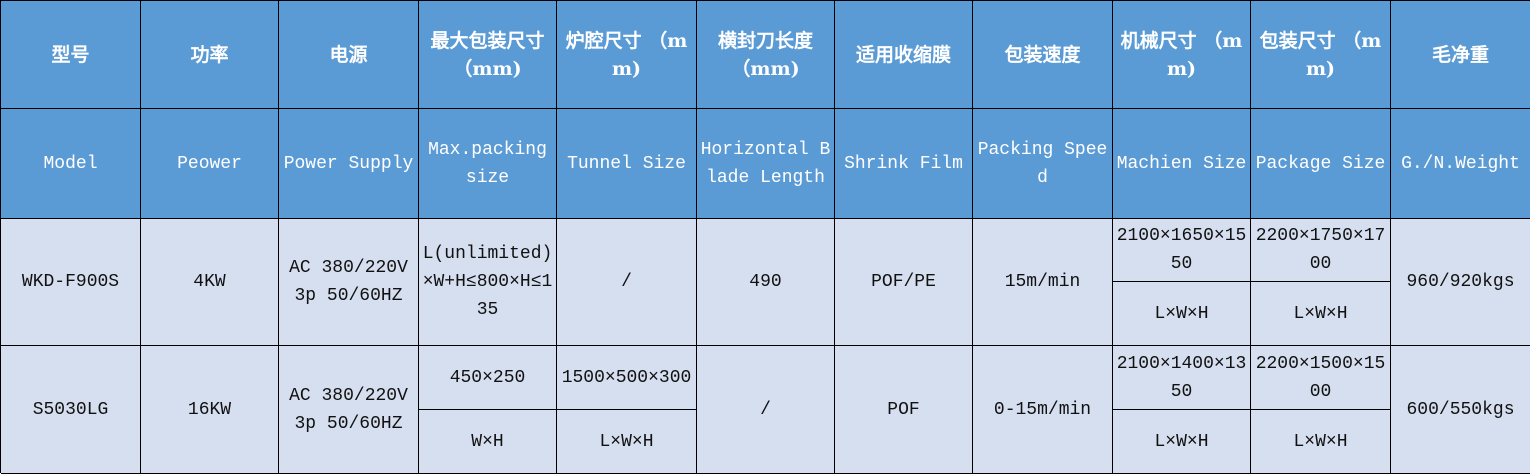 This screenshot has width=1530, height=474. I want to click on header-en-blade: Horizontal Blade Length, so click(766, 164).